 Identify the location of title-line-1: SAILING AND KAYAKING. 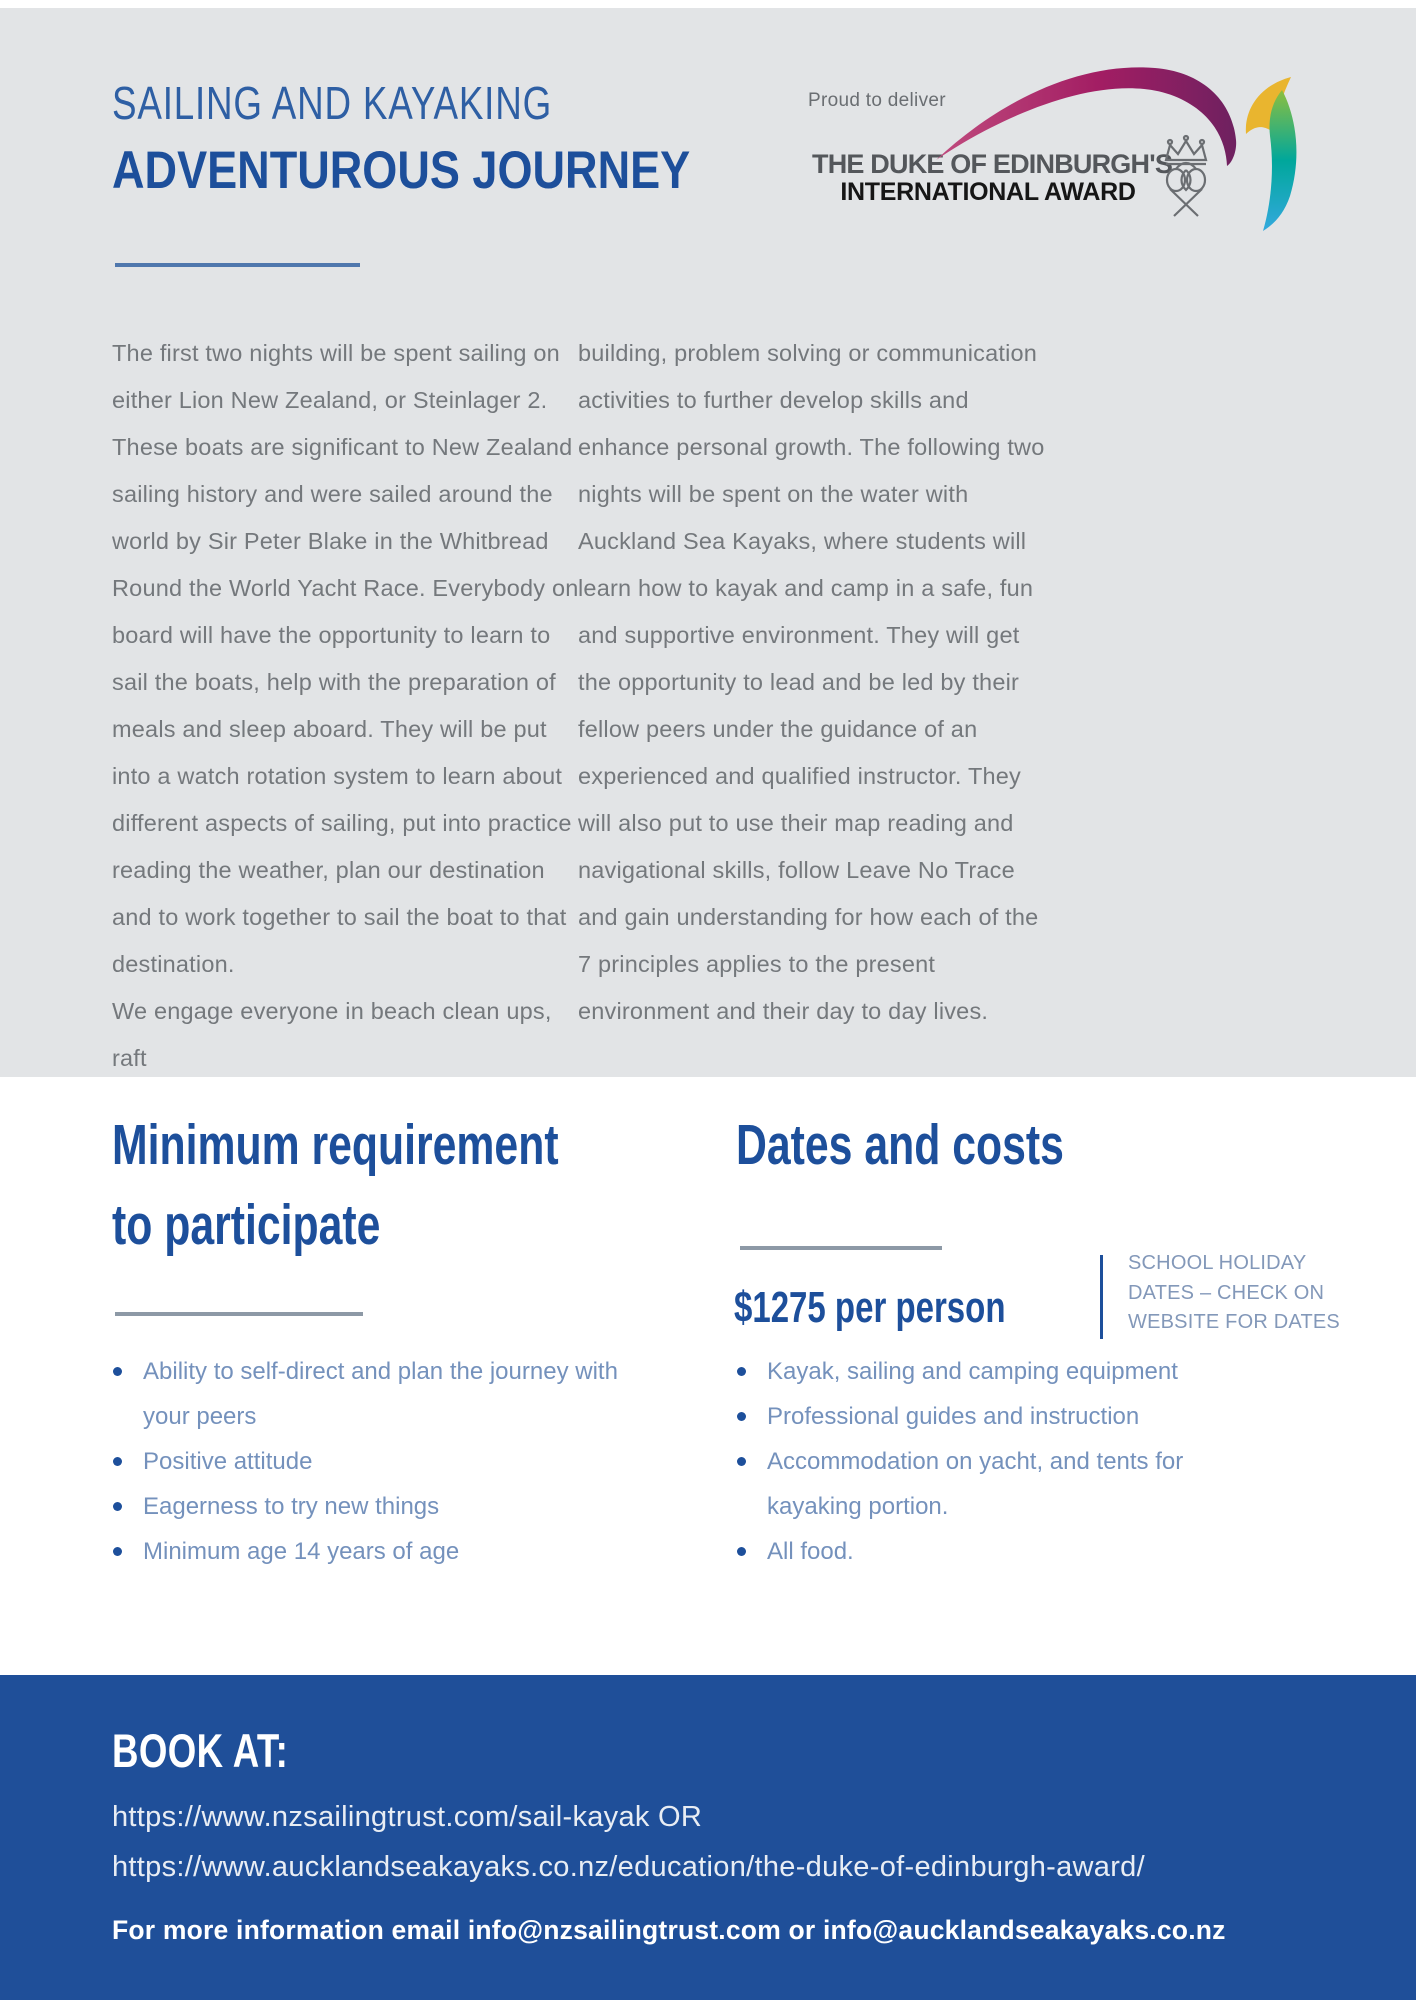
(332, 103).